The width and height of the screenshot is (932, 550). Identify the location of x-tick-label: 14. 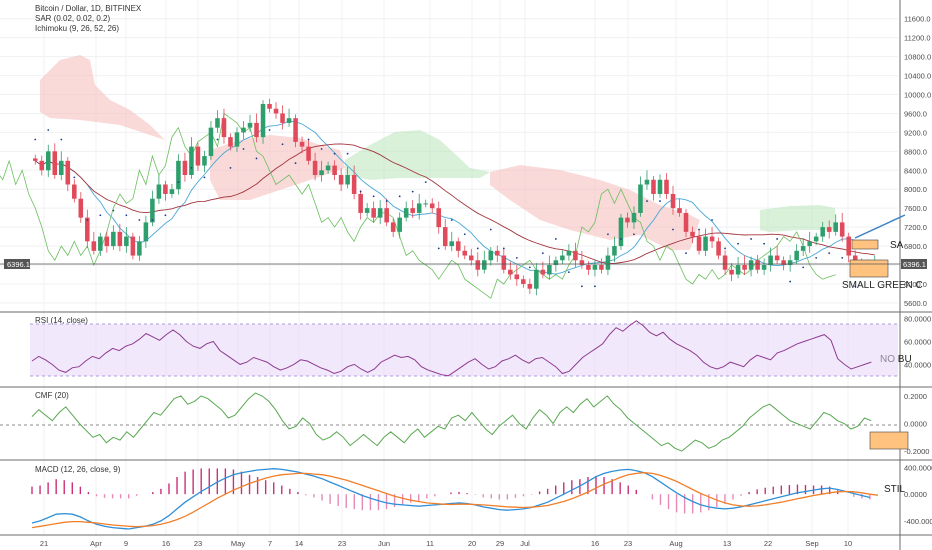
(299, 543).